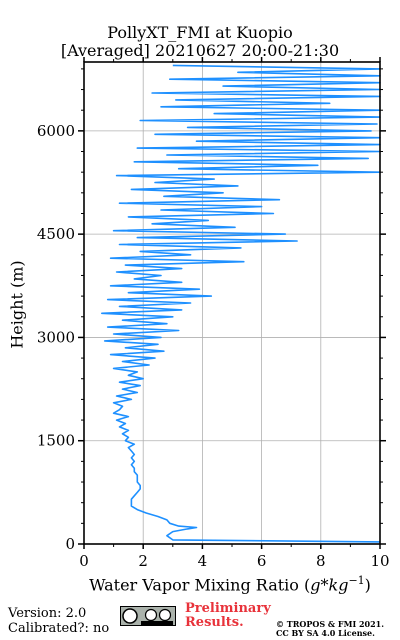  I want to click on cc-license-badge, so click(148, 616).